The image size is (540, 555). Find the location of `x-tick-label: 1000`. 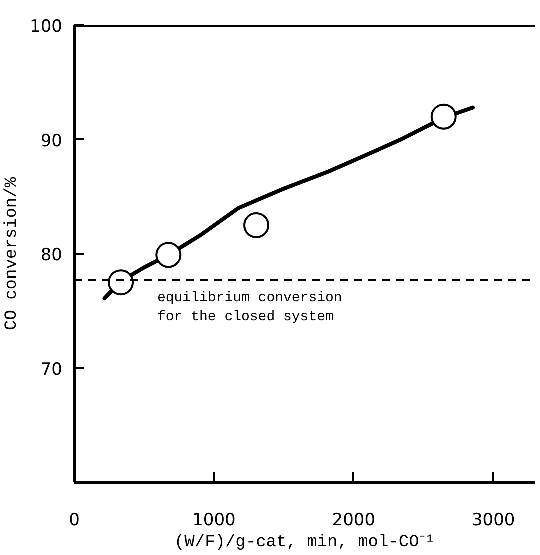

x-tick-label: 1000 is located at coordinates (214, 520).